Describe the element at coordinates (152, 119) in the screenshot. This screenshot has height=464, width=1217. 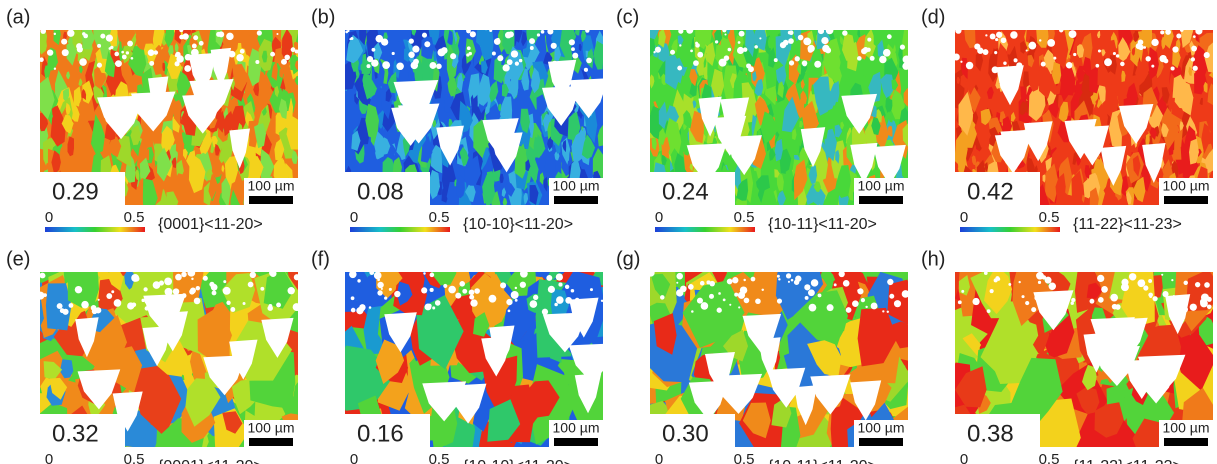
I see `panel: (a) 0.29 100 µm 0 0.5 {0001}<11-20>` at that location.